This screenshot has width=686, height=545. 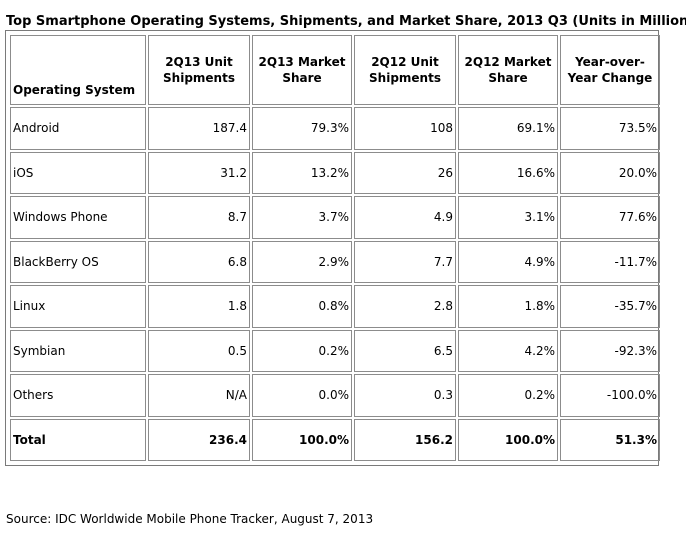 What do you see at coordinates (302, 128) in the screenshot?
I see `cell-2q13-share: 79.3%` at bounding box center [302, 128].